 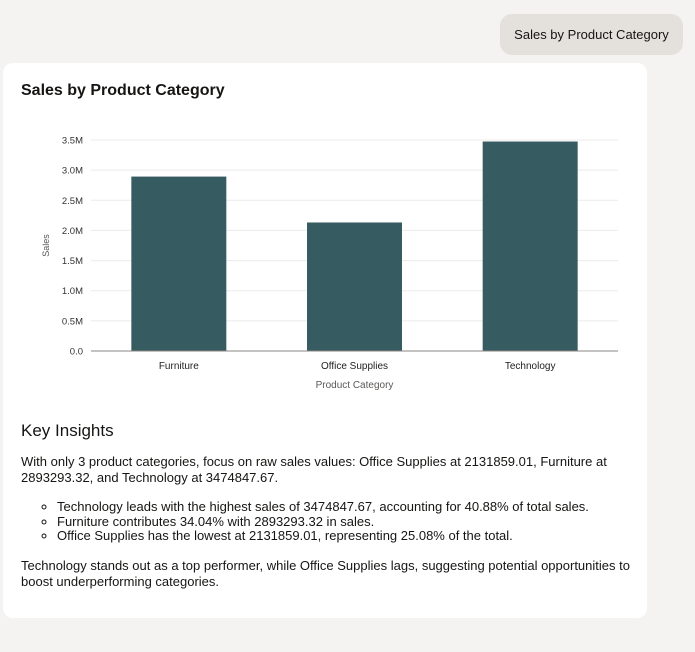 What do you see at coordinates (354, 286) in the screenshot?
I see `bar-office-supplies` at bounding box center [354, 286].